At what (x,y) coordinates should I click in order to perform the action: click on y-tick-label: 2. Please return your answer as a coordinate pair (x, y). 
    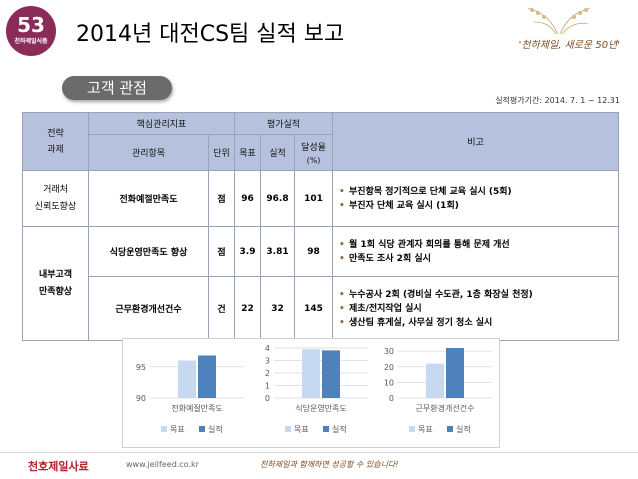
    Looking at the image, I should click on (267, 373).